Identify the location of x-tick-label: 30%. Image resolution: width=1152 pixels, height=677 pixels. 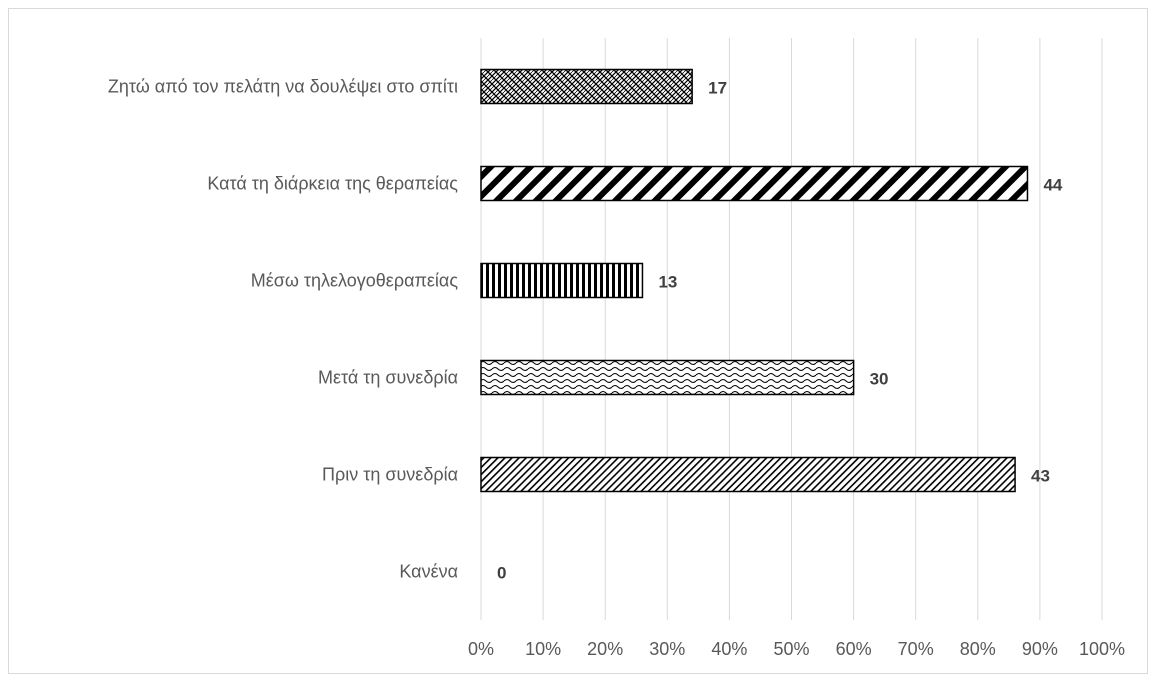
(667, 649).